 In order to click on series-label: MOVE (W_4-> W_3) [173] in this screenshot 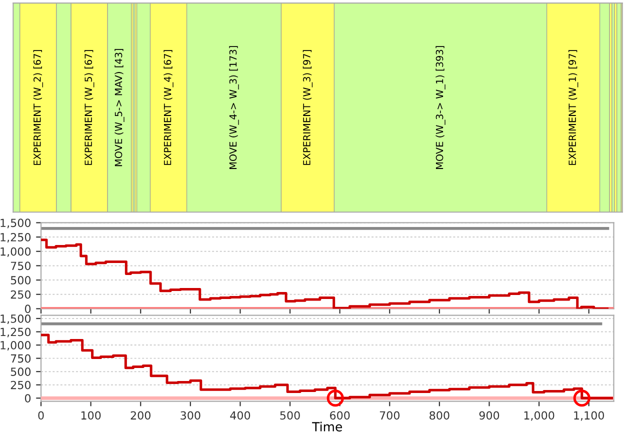, I will do `click(234, 107)`.